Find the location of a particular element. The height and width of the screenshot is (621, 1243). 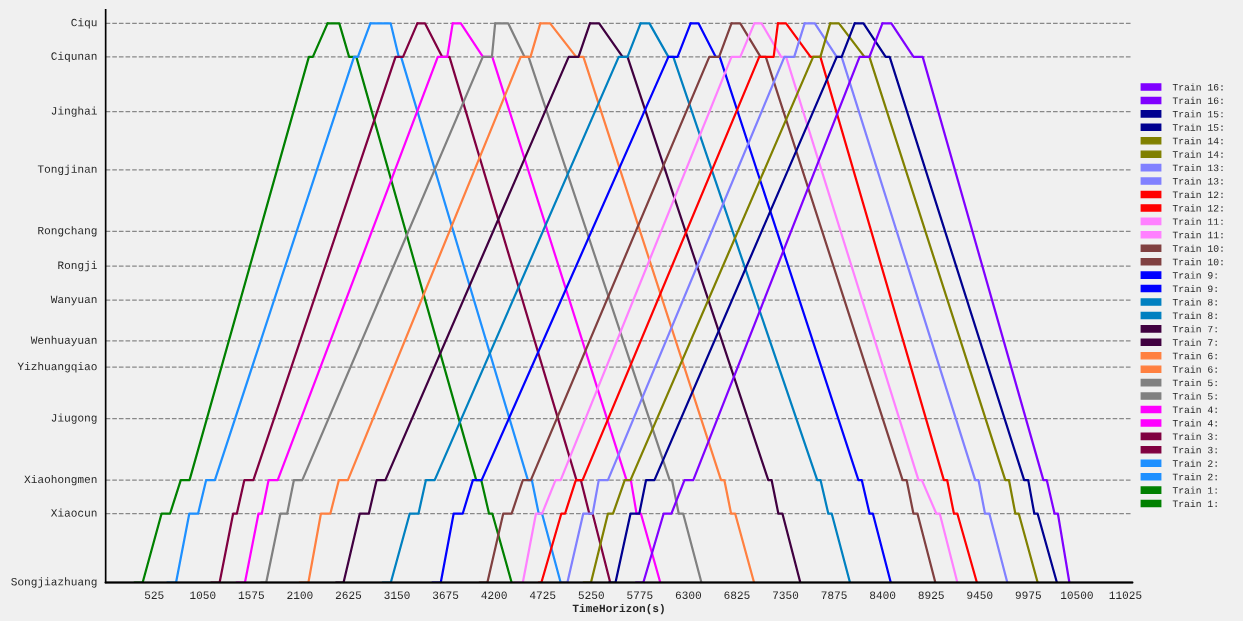

x-tick-label: 9975 is located at coordinates (1028, 595).